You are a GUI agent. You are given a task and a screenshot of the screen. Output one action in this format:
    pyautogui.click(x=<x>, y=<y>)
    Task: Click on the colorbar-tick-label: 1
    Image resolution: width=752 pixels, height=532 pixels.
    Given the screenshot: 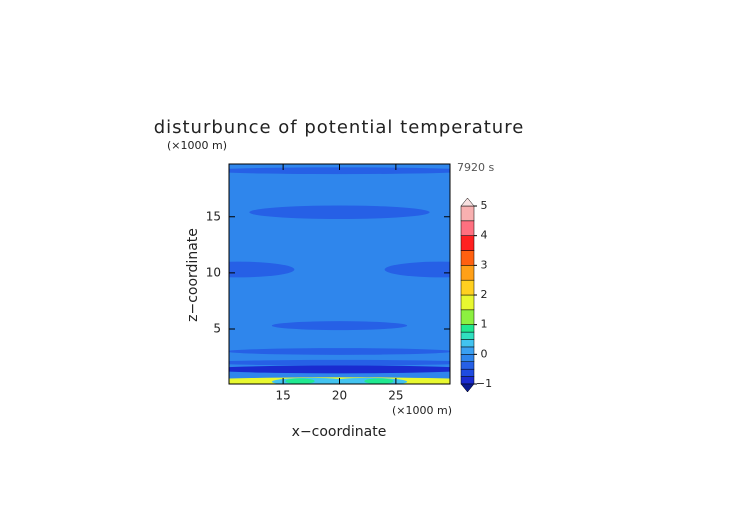 What is the action you would take?
    pyautogui.click(x=484, y=324)
    